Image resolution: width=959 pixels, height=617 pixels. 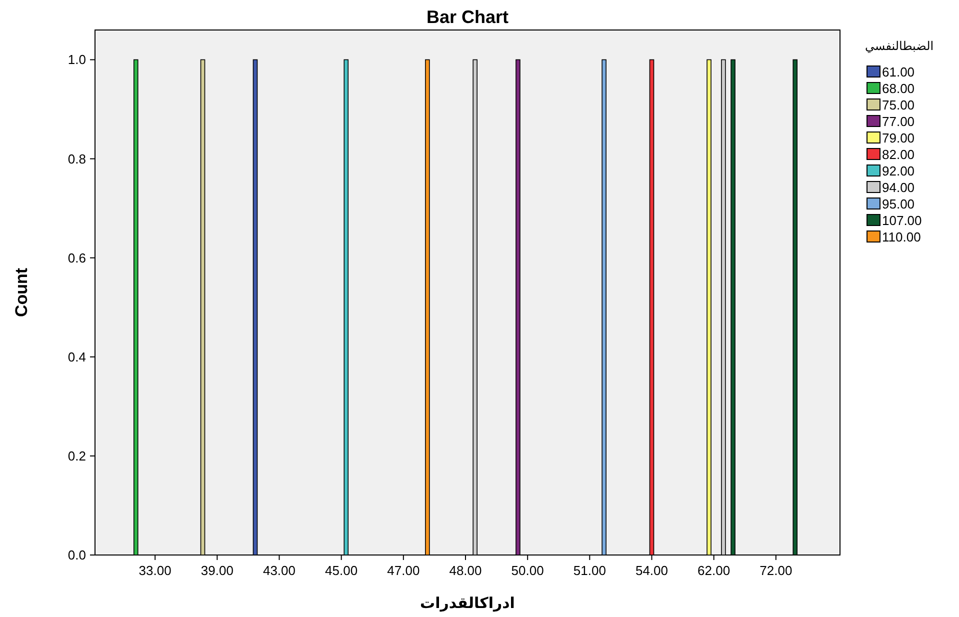 I want to click on legend-label: 79.00, so click(x=898, y=138).